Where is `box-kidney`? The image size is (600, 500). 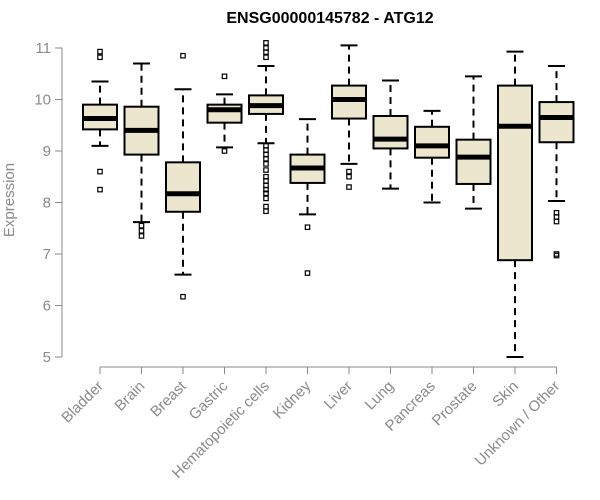
box-kidney is located at coordinates (307, 197).